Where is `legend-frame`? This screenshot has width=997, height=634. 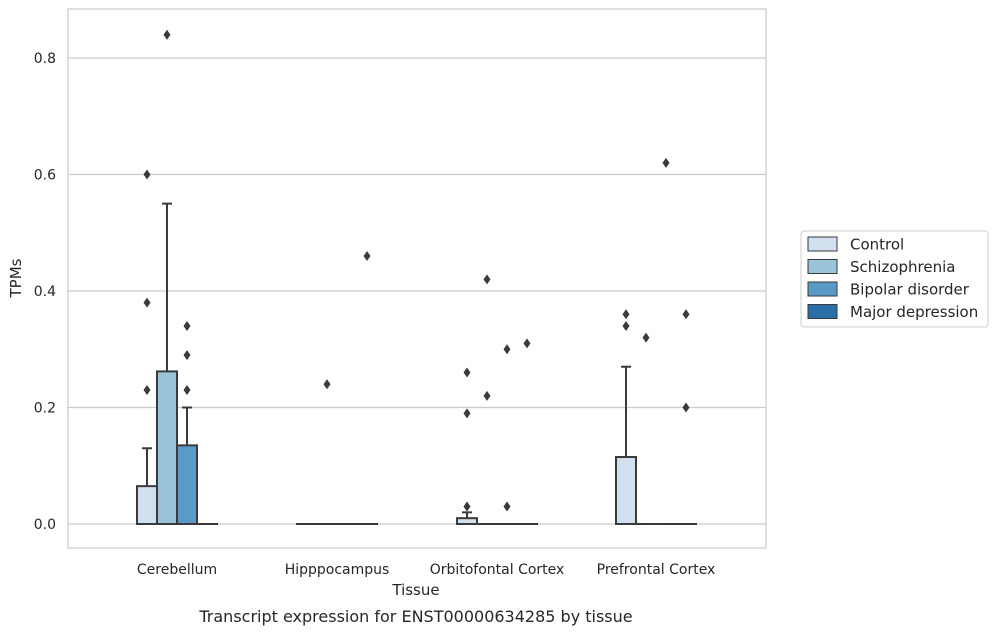
legend-frame is located at coordinates (894, 279).